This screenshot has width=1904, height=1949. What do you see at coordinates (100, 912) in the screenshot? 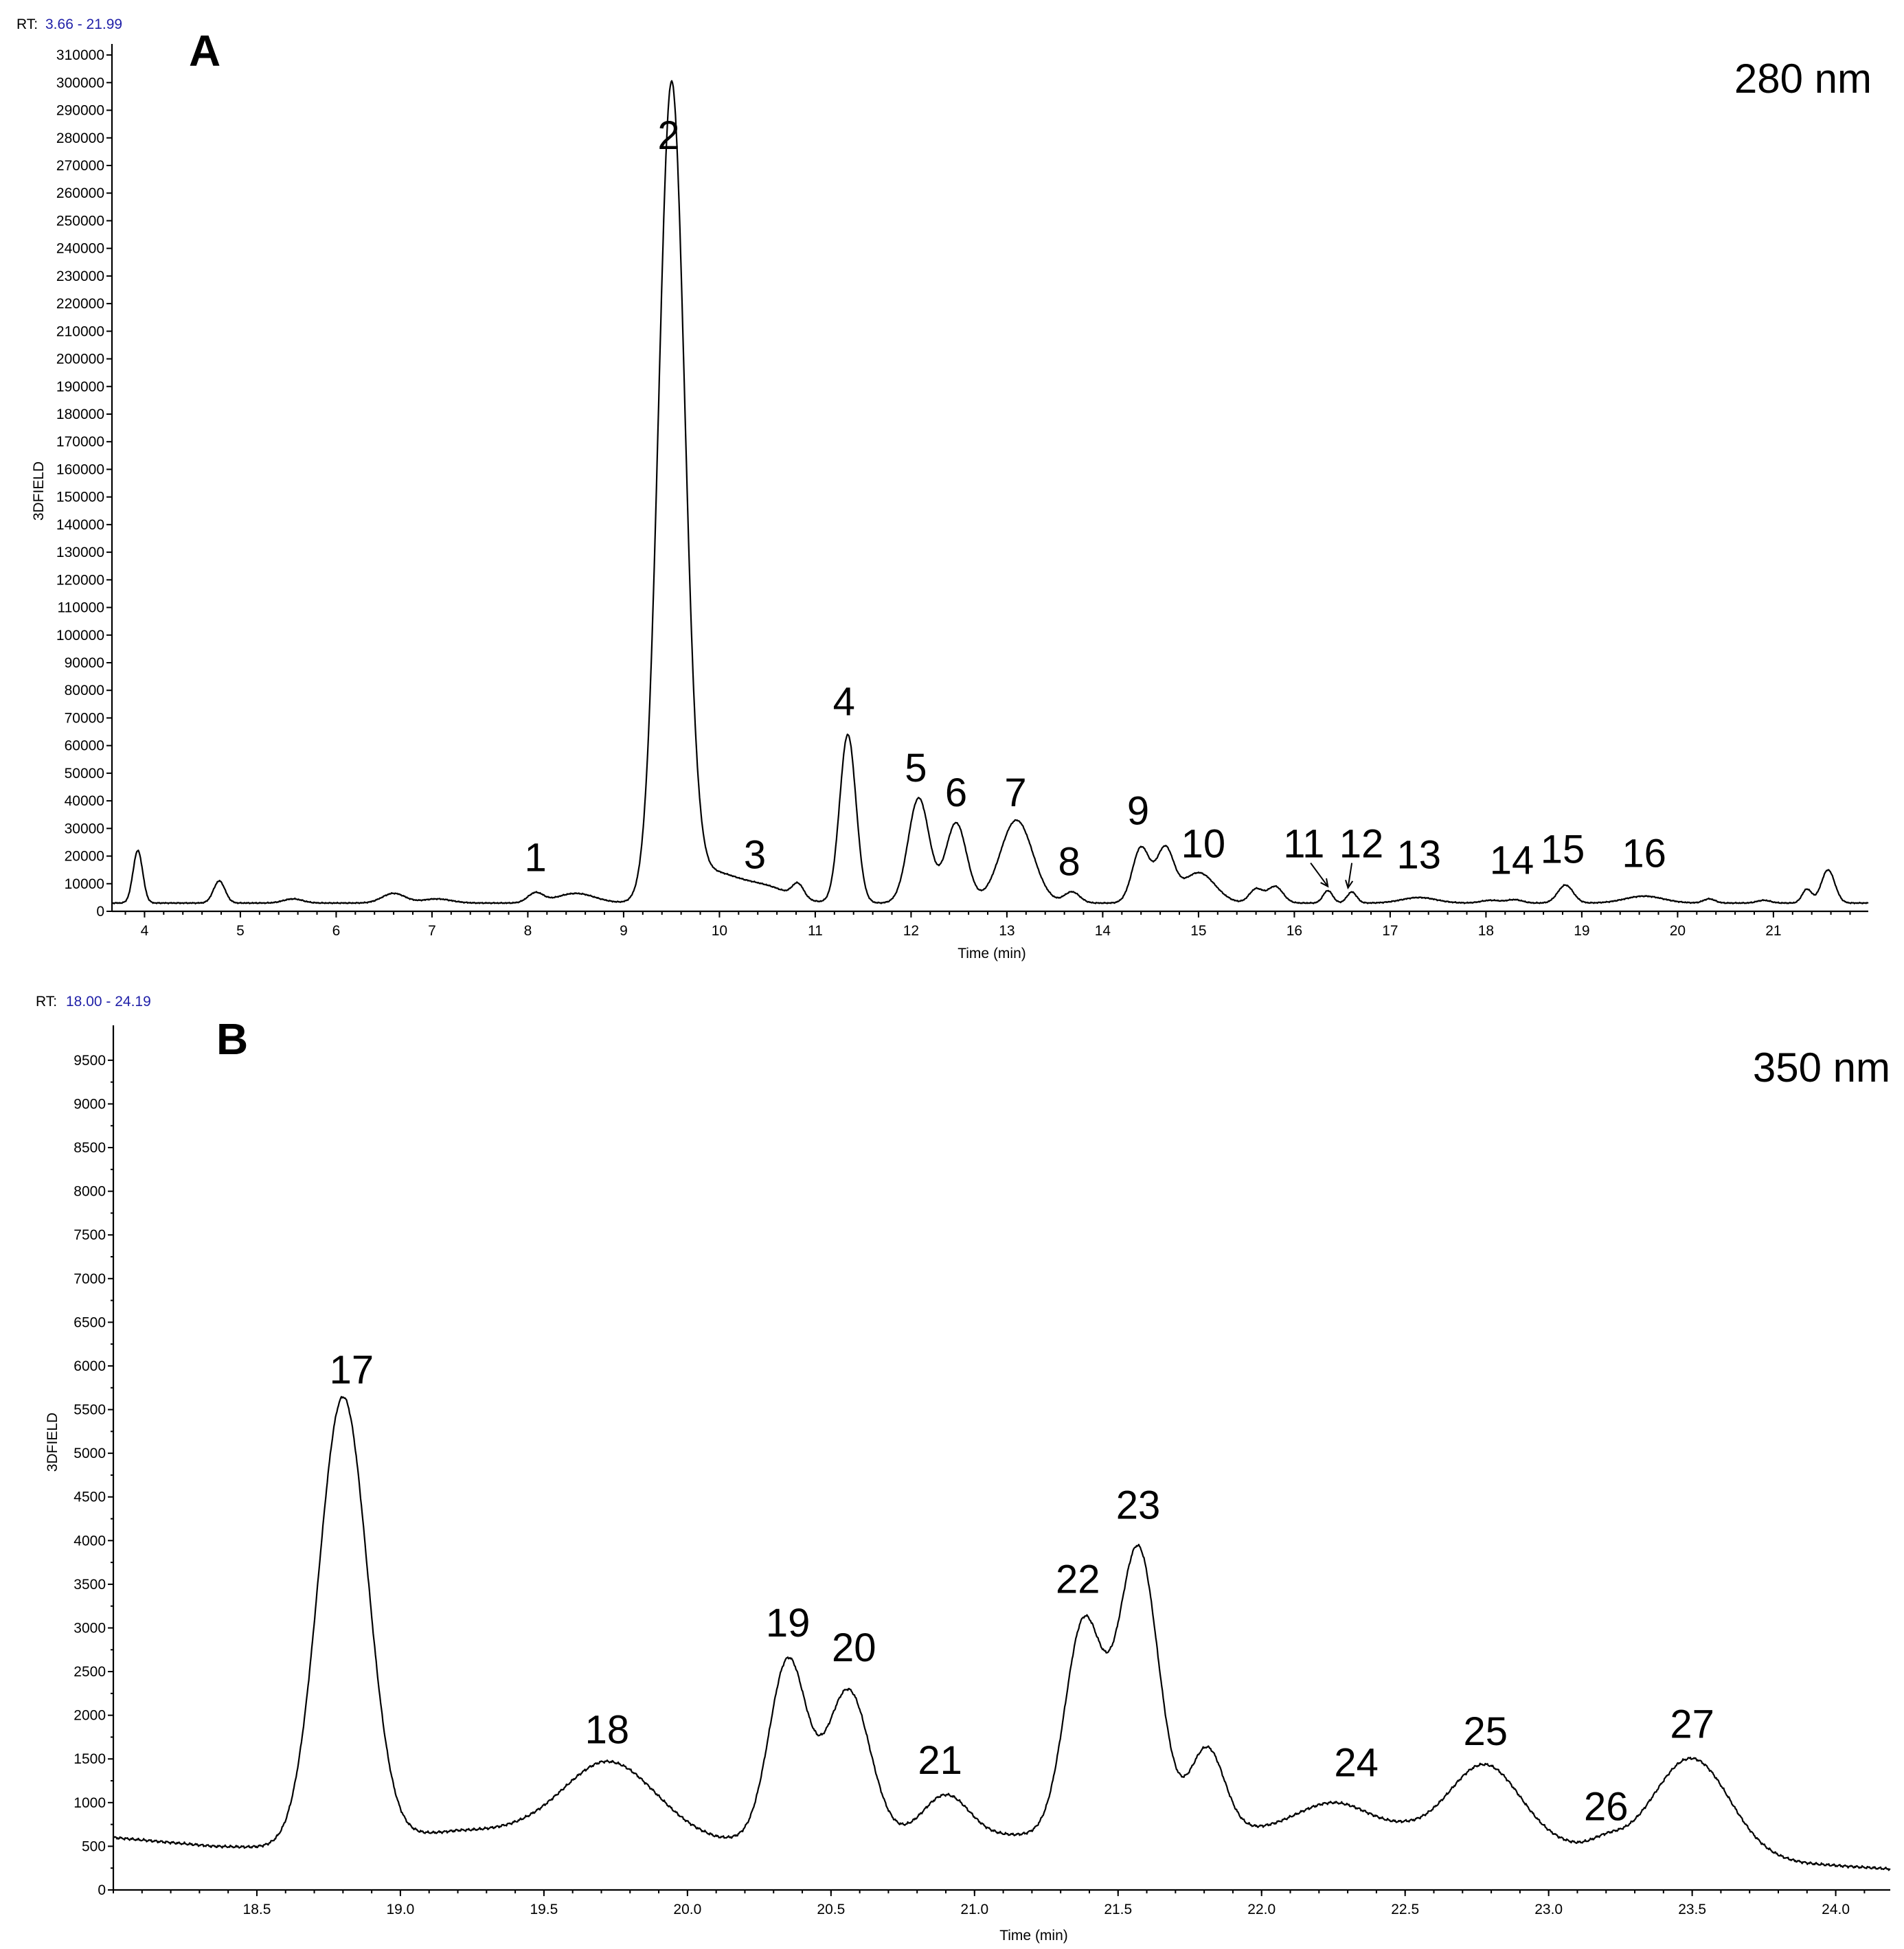
I see `y-tick-label: 0` at bounding box center [100, 912].